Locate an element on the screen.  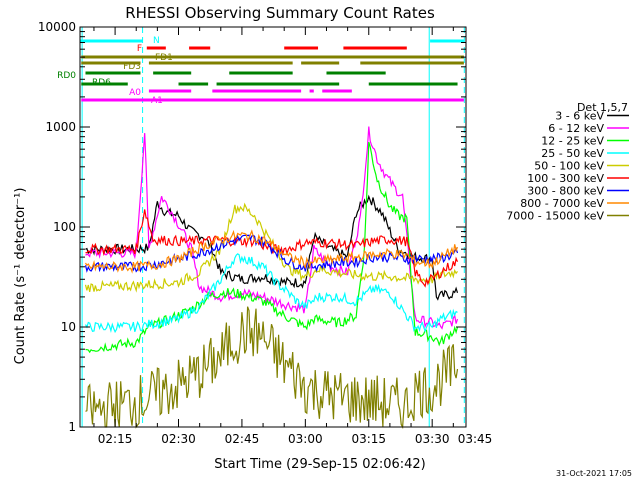
legend-label-3: 25 - 50 keV is located at coordinates (572, 153).